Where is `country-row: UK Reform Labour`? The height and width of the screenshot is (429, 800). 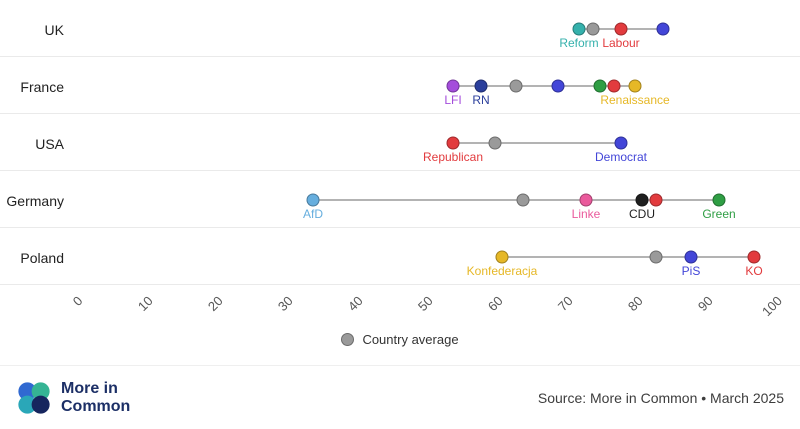 country-row: UK Reform Labour is located at coordinates (400, 28).